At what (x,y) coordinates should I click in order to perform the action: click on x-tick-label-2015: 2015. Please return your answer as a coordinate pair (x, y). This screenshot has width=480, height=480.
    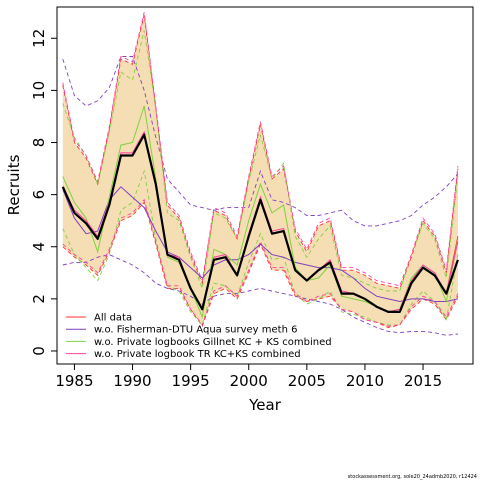
    Looking at the image, I should click on (423, 381).